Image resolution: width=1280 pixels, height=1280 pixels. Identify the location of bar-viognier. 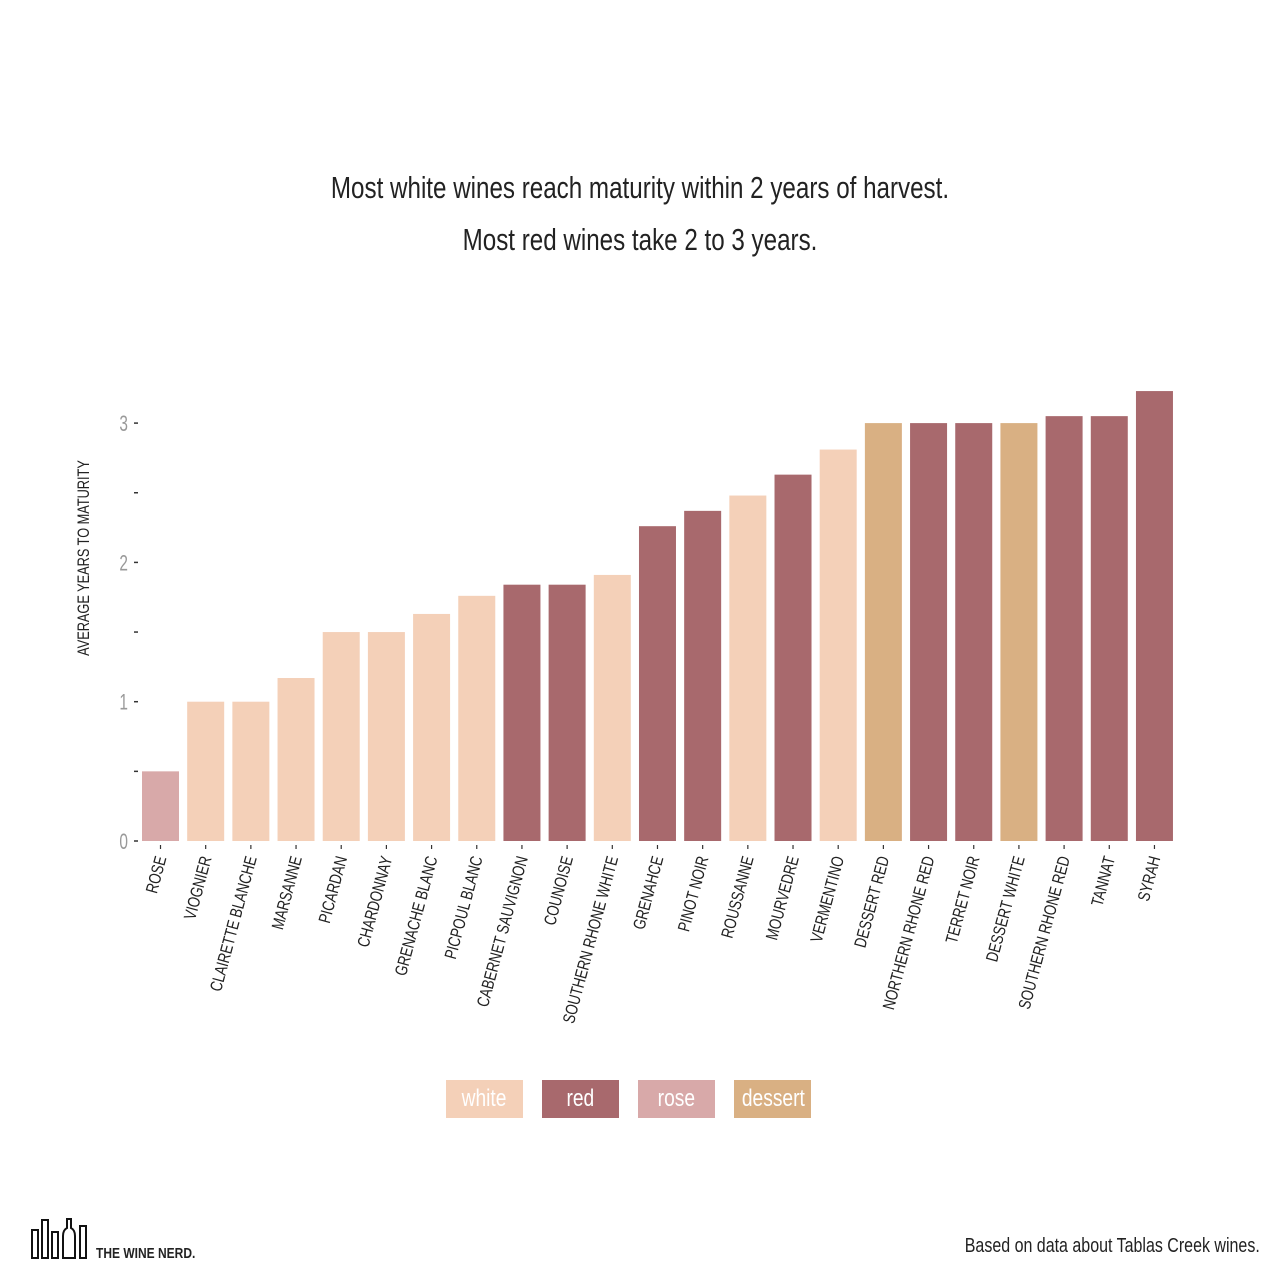
(206, 771).